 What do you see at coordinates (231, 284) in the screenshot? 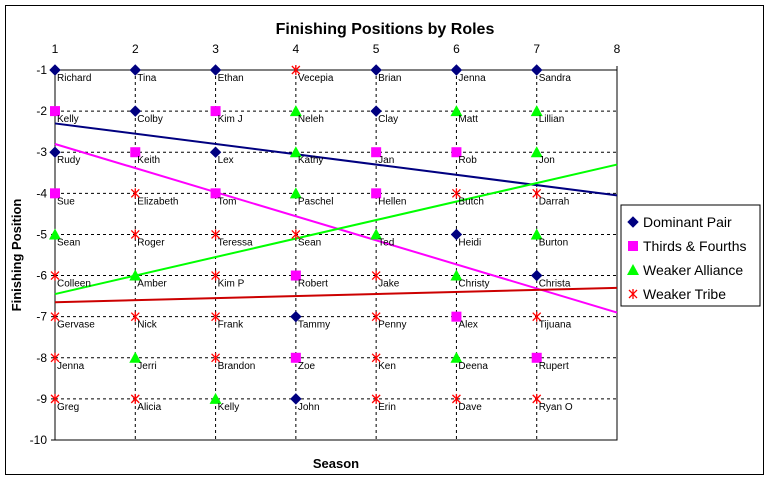
I see `data-point-label: Kim P` at bounding box center [231, 284].